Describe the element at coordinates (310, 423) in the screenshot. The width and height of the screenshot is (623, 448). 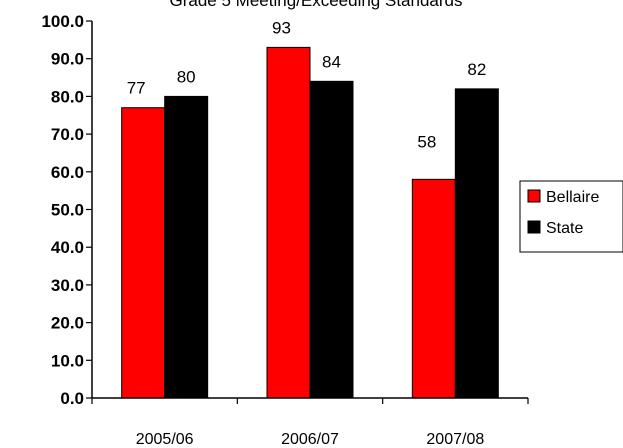
I see `x-axis-ticks: 2005/06 2006/07 2007/08` at that location.